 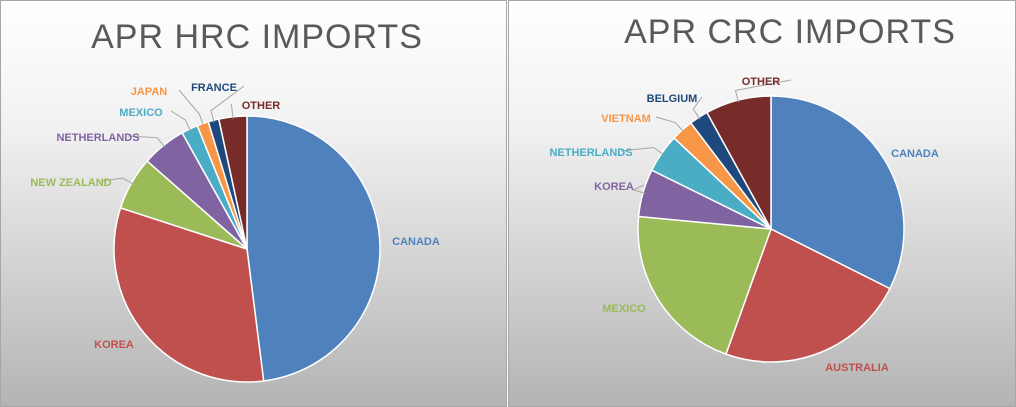 I want to click on slice-label: VIETNAM, so click(x=626, y=119).